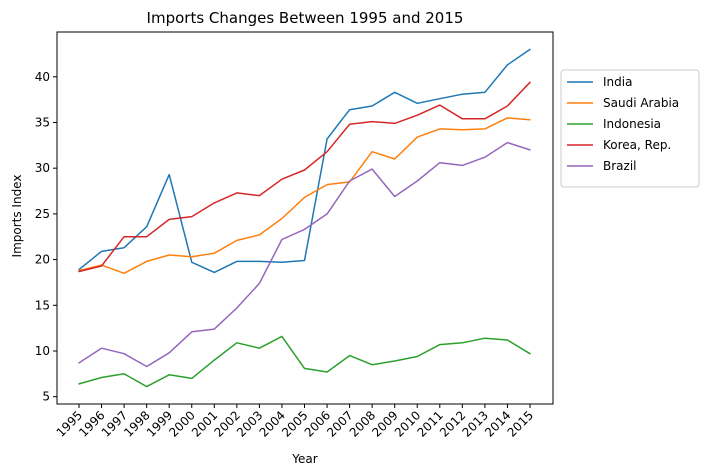  I want to click on x-tick-label: 2015, so click(520, 423).